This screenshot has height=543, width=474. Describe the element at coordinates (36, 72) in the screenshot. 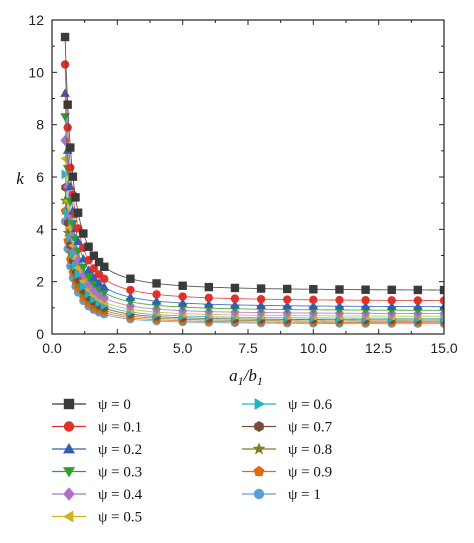

I see `y-tick-label: 10` at that location.